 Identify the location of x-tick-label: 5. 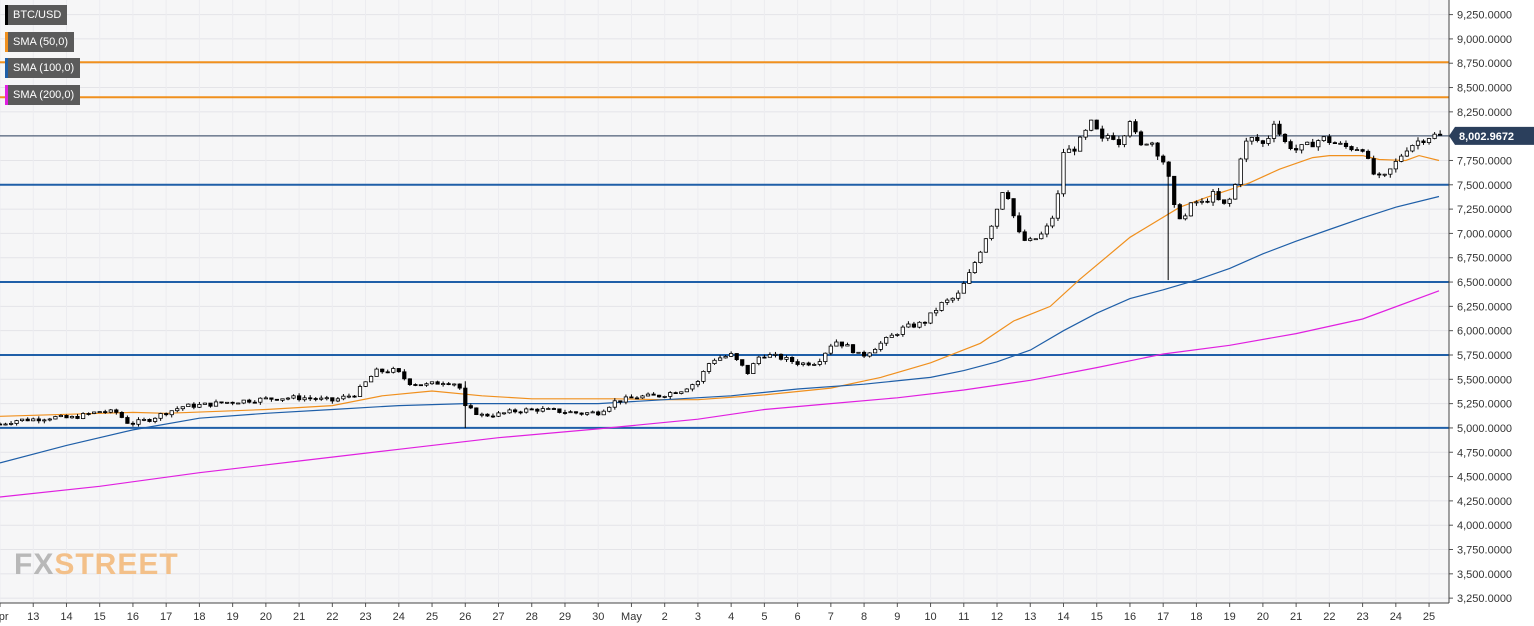
(764, 617).